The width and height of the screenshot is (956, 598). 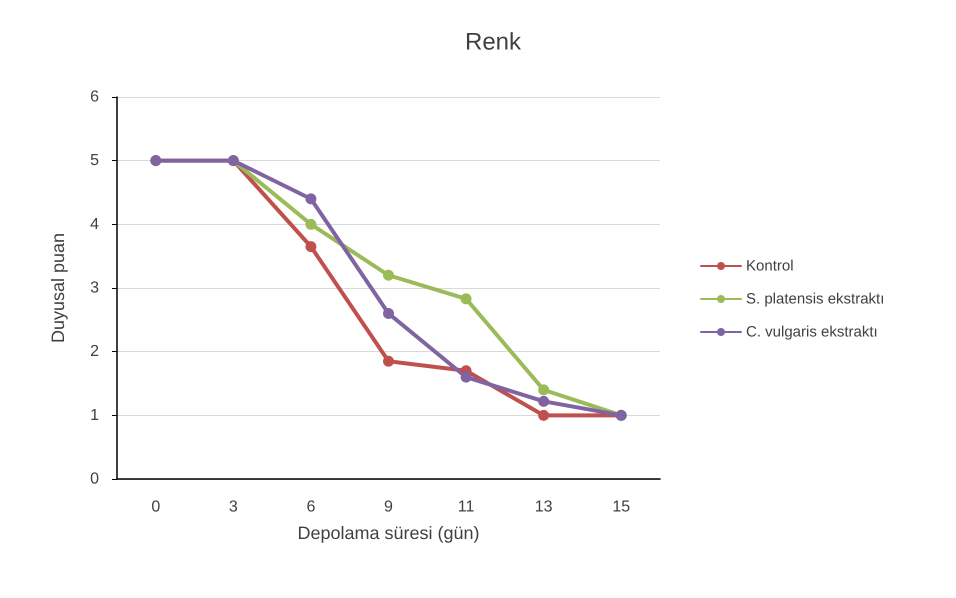 What do you see at coordinates (466, 507) in the screenshot?
I see `x-tick-label: 11` at bounding box center [466, 507].